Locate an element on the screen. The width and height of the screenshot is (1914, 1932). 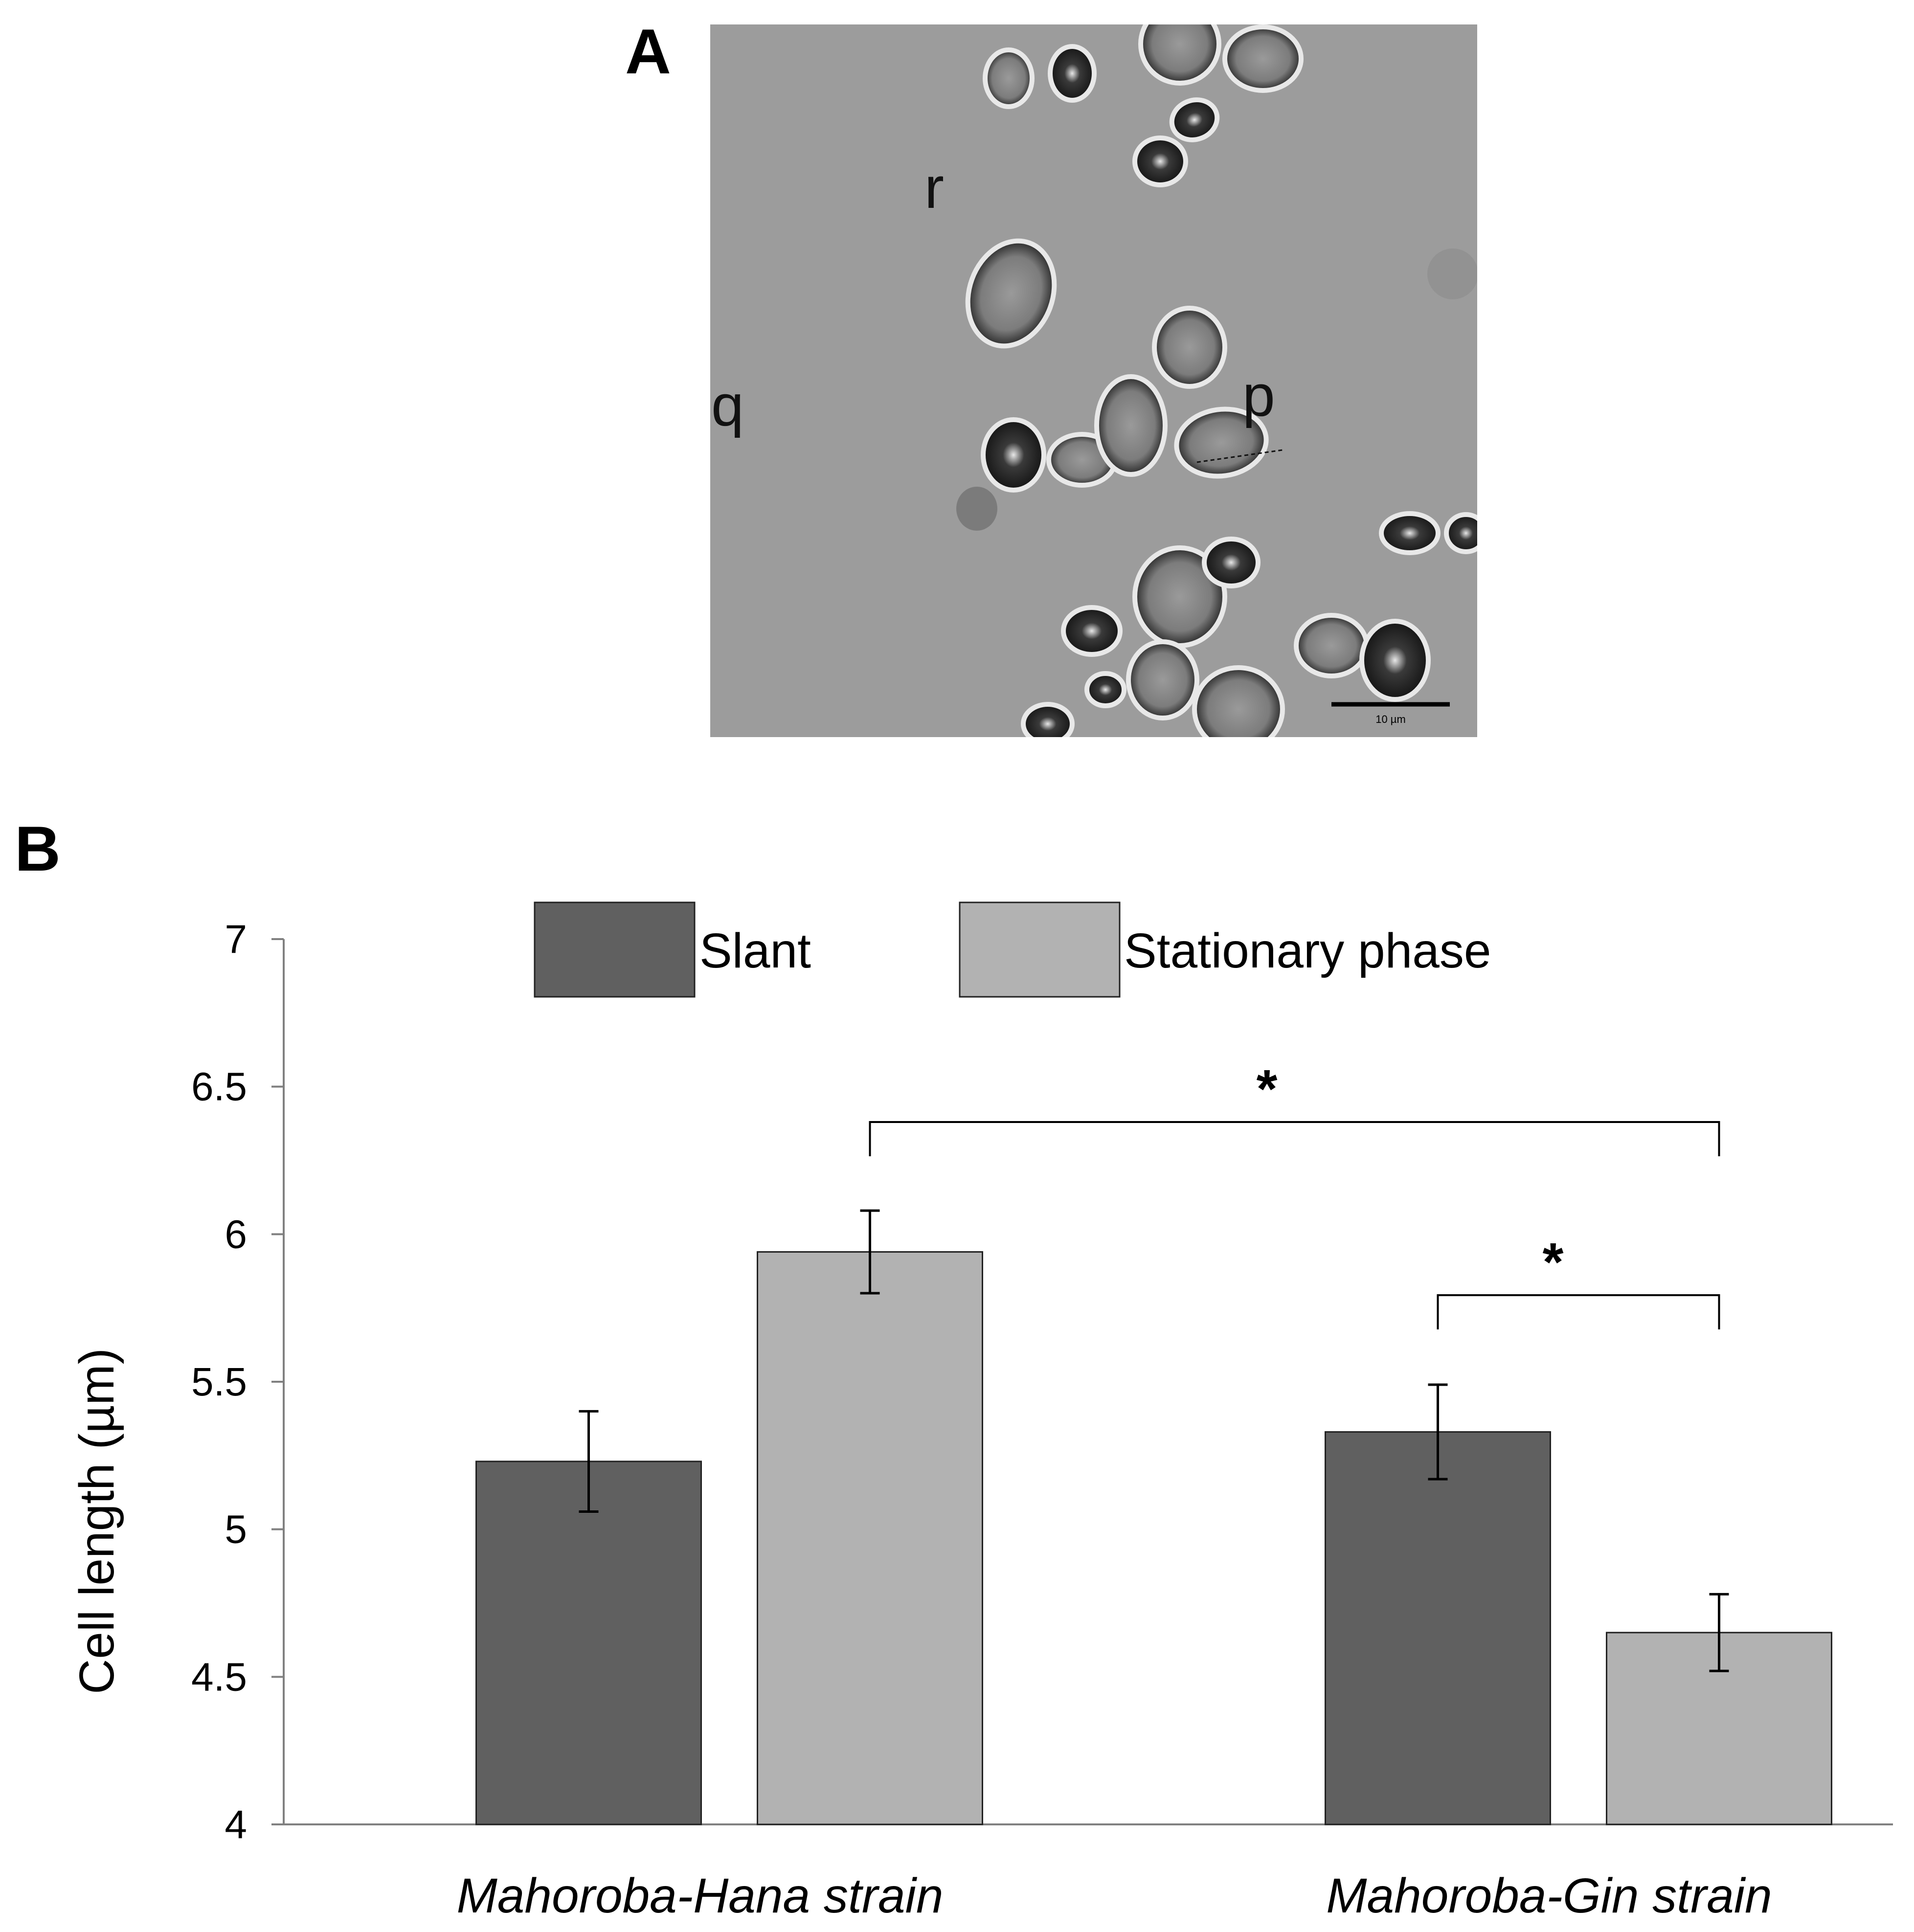
y-tick-label: 4.5 is located at coordinates (219, 1677).